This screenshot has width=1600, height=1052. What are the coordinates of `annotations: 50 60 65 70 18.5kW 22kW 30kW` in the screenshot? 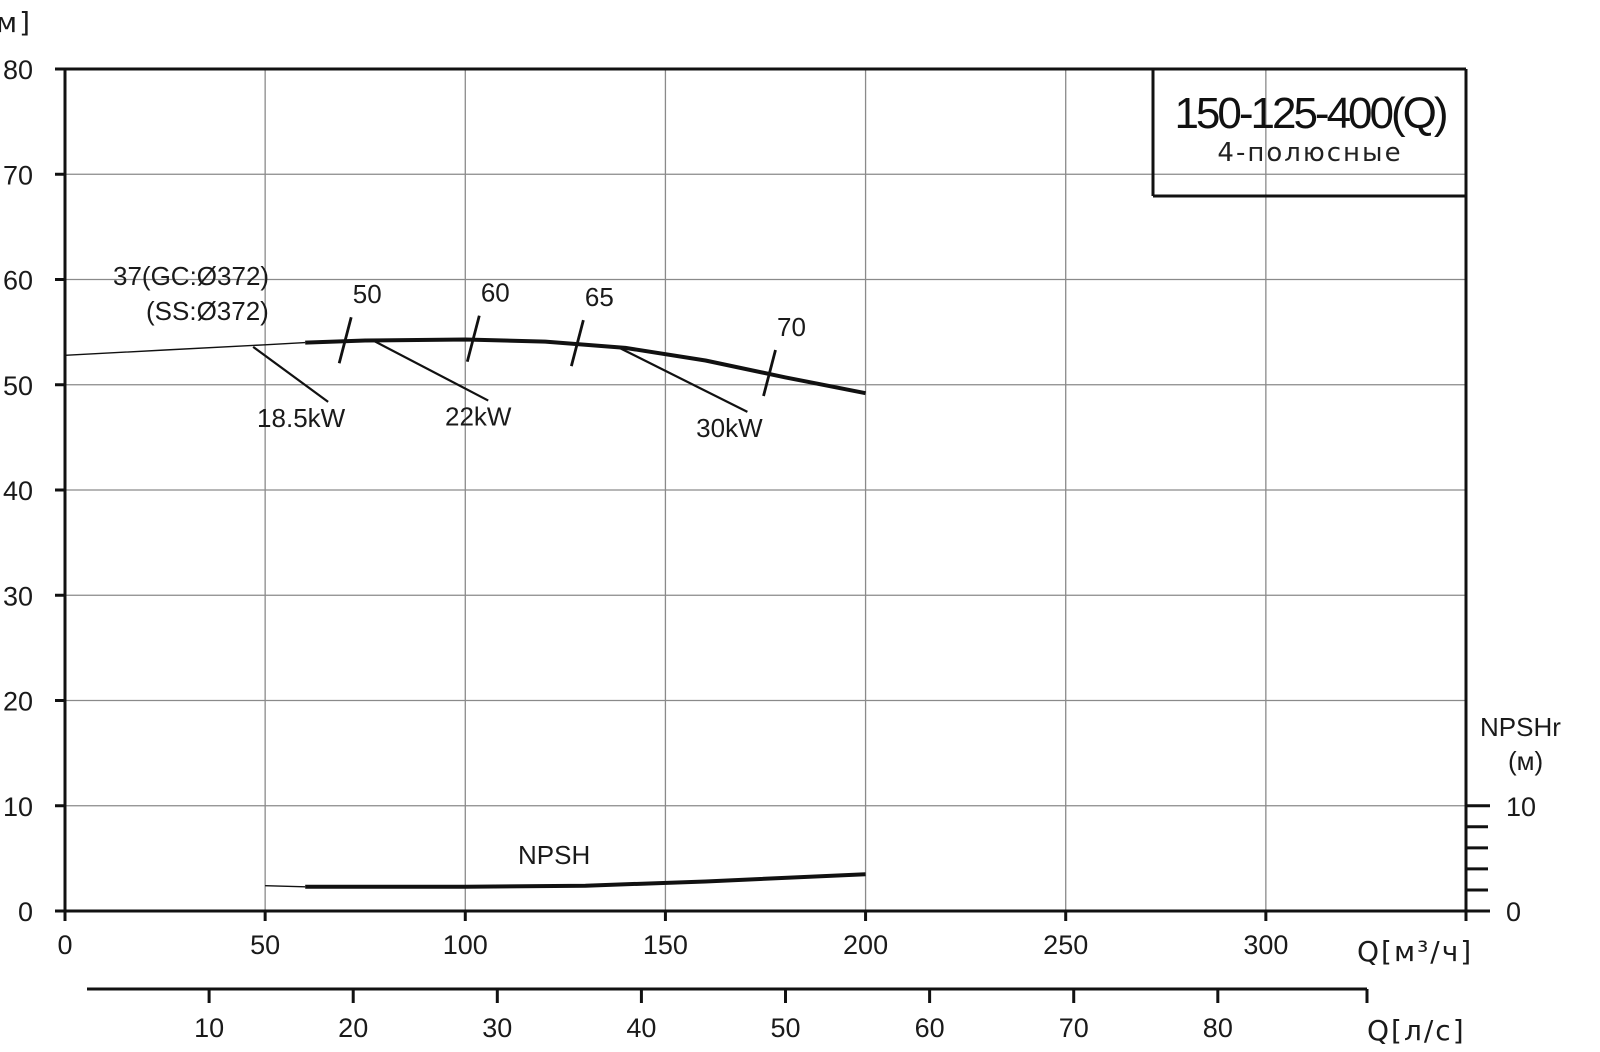 It's located at (529, 360).